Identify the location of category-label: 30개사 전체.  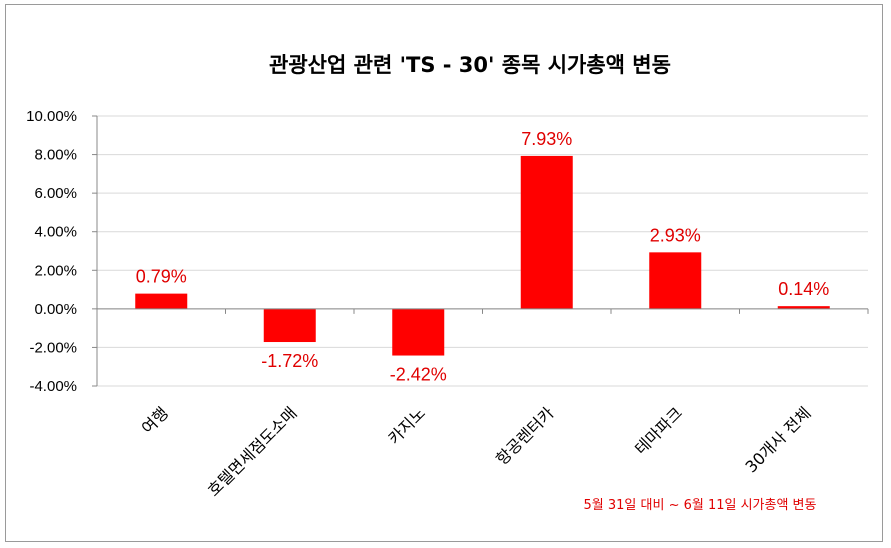
(778, 439).